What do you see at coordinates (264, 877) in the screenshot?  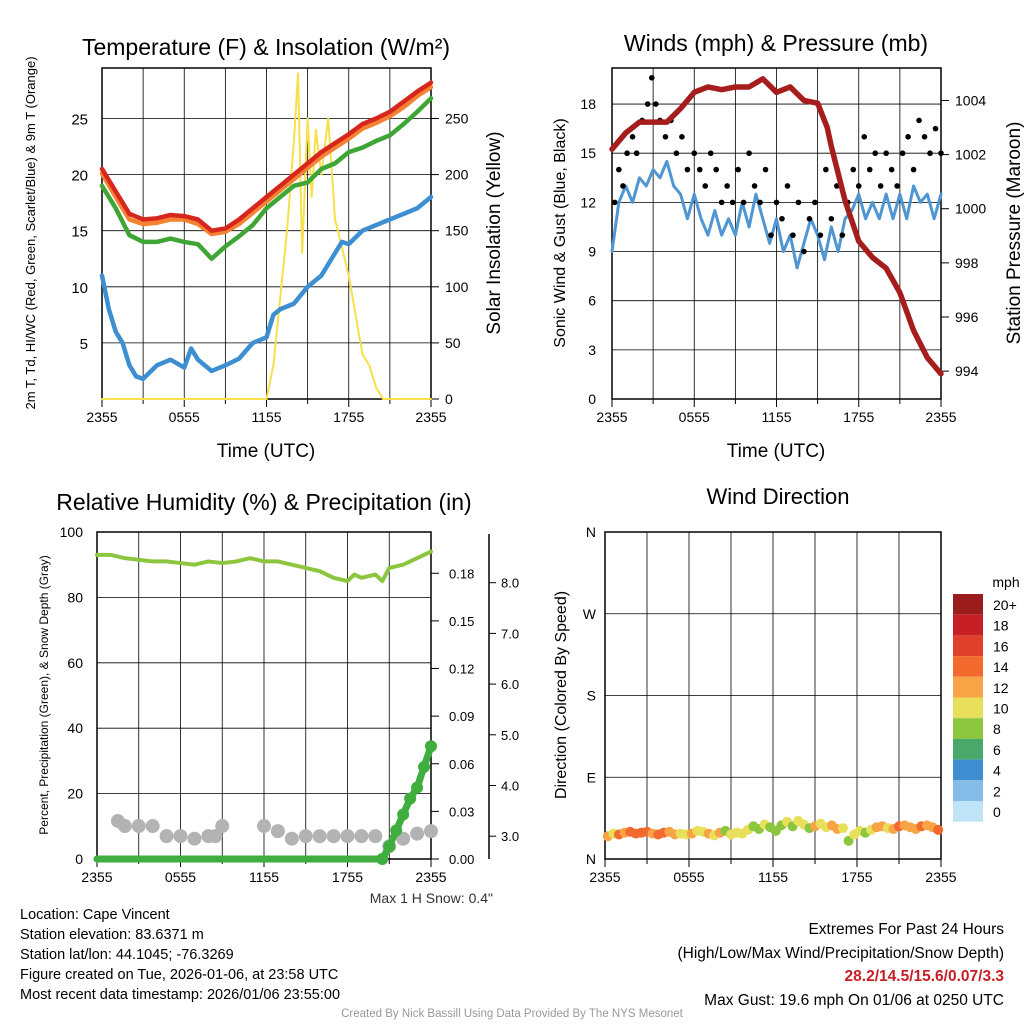 I see `rh-chart-xtick-label: 1155` at bounding box center [264, 877].